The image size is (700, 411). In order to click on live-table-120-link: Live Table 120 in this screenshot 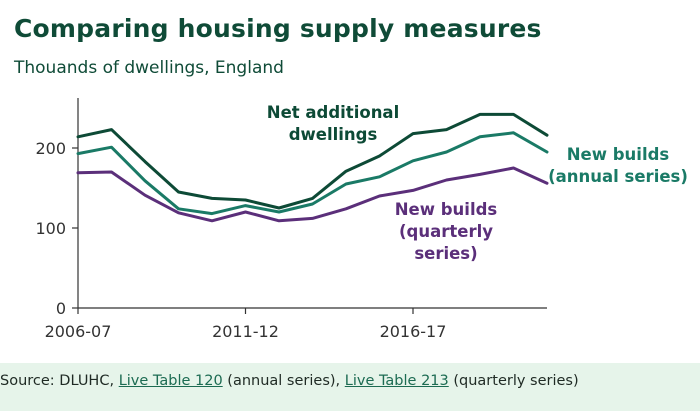, I will do `click(170, 381)`.